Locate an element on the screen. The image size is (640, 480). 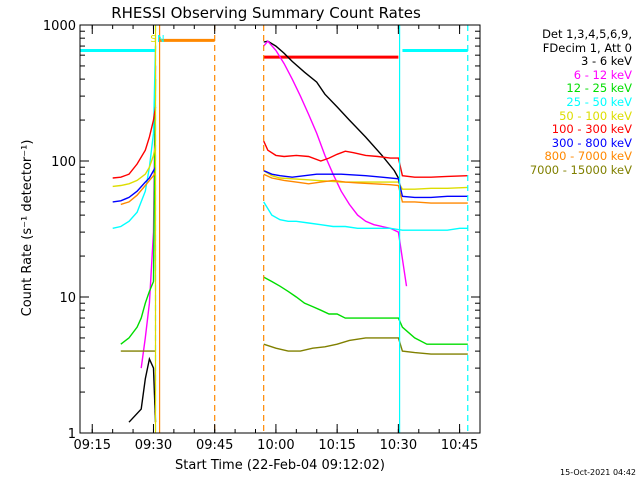
x-tick-label: 10:45 is located at coordinates (459, 445).